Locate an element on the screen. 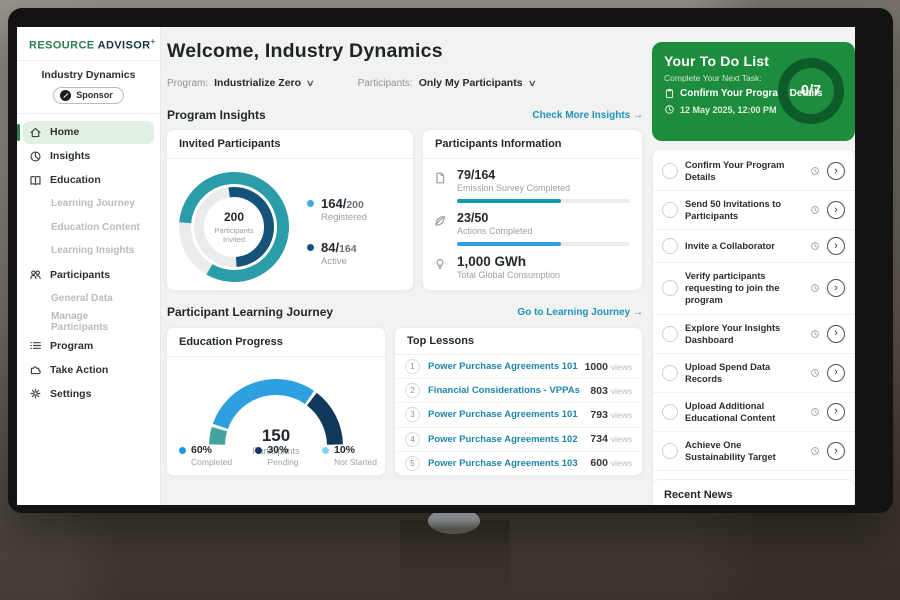  sidebar-item-take-action: Take Action is located at coordinates (88, 369).